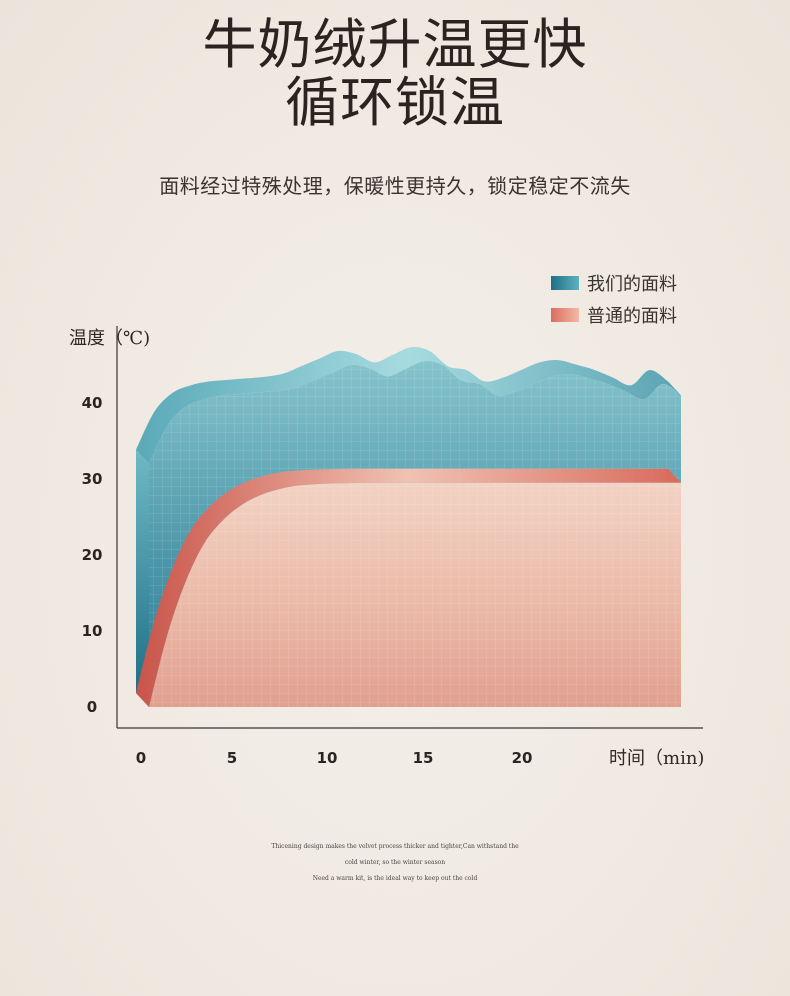  I want to click on legend-item-normal: 普通的面料, so click(614, 315).